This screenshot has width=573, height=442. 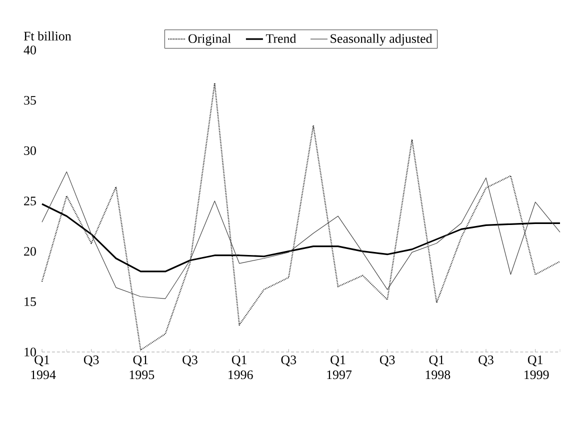 I want to click on legend-label: Seasonally adjusted, so click(x=381, y=40).